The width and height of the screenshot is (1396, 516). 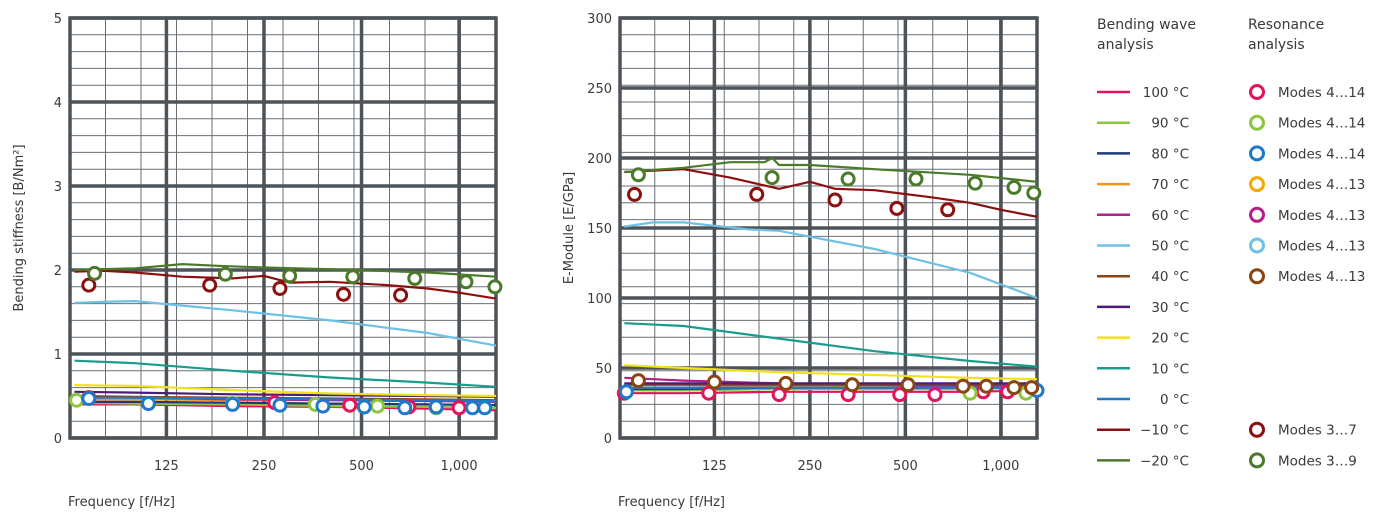 I want to click on y-tick-label: 4, so click(x=58, y=103).